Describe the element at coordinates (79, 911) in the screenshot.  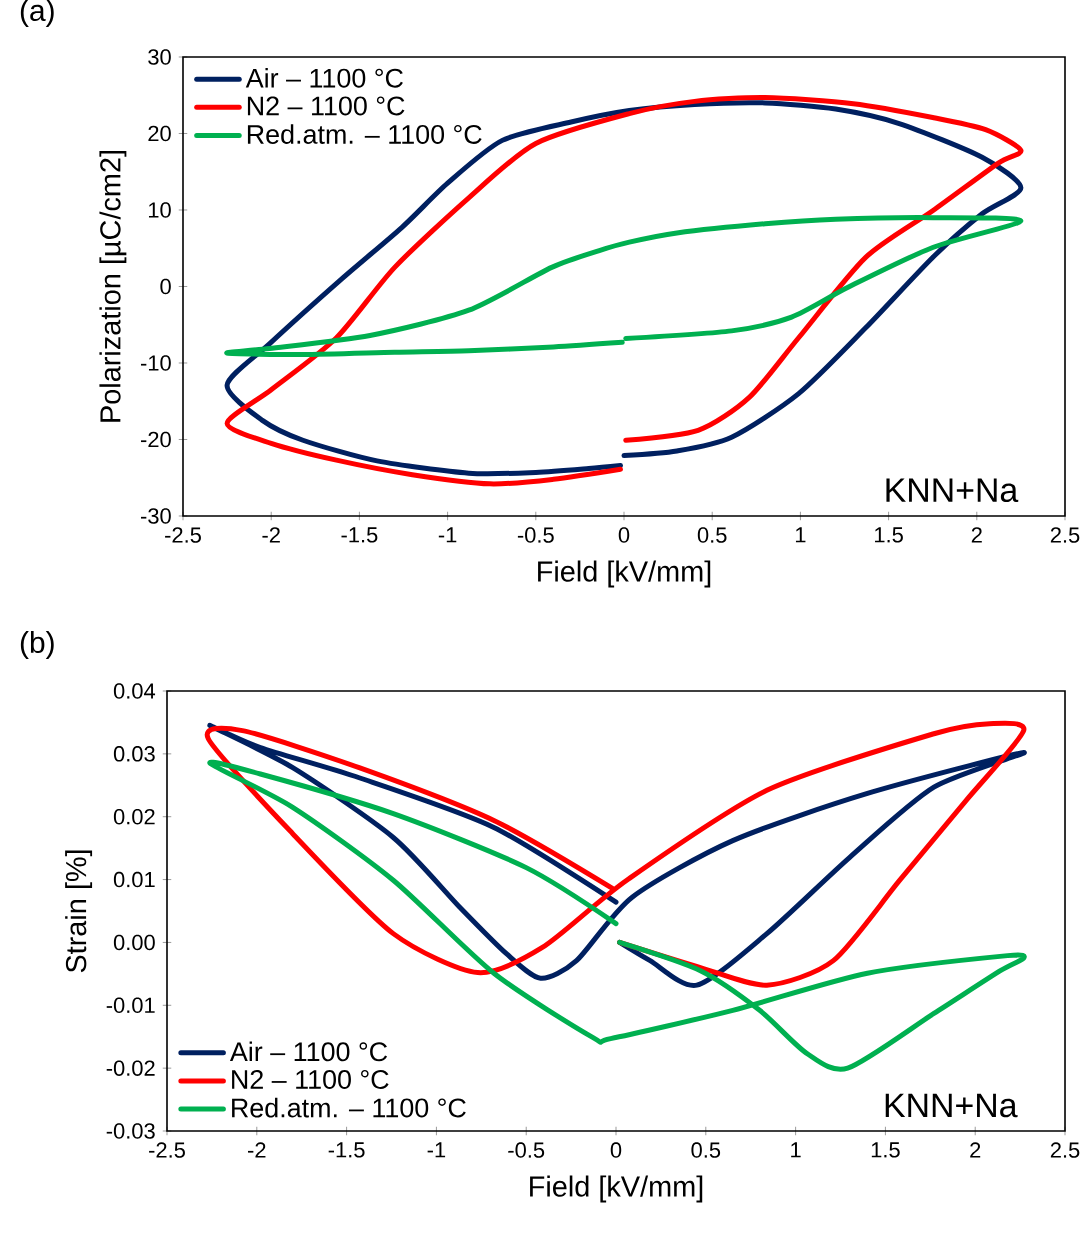
I see `y-axis-title: Strain [%]` at that location.